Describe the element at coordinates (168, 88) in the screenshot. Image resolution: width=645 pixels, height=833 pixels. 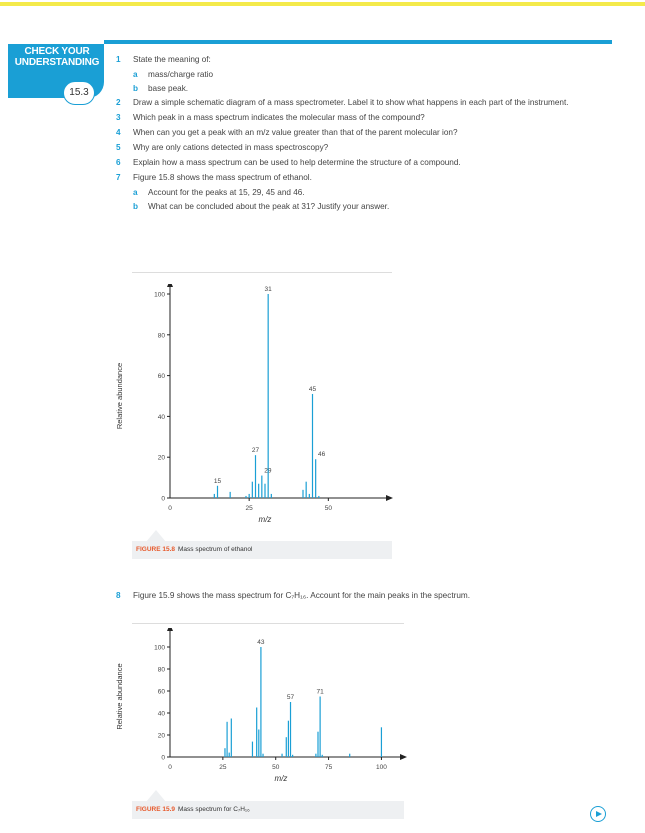
I see `subquestion-text: base peak.` at that location.